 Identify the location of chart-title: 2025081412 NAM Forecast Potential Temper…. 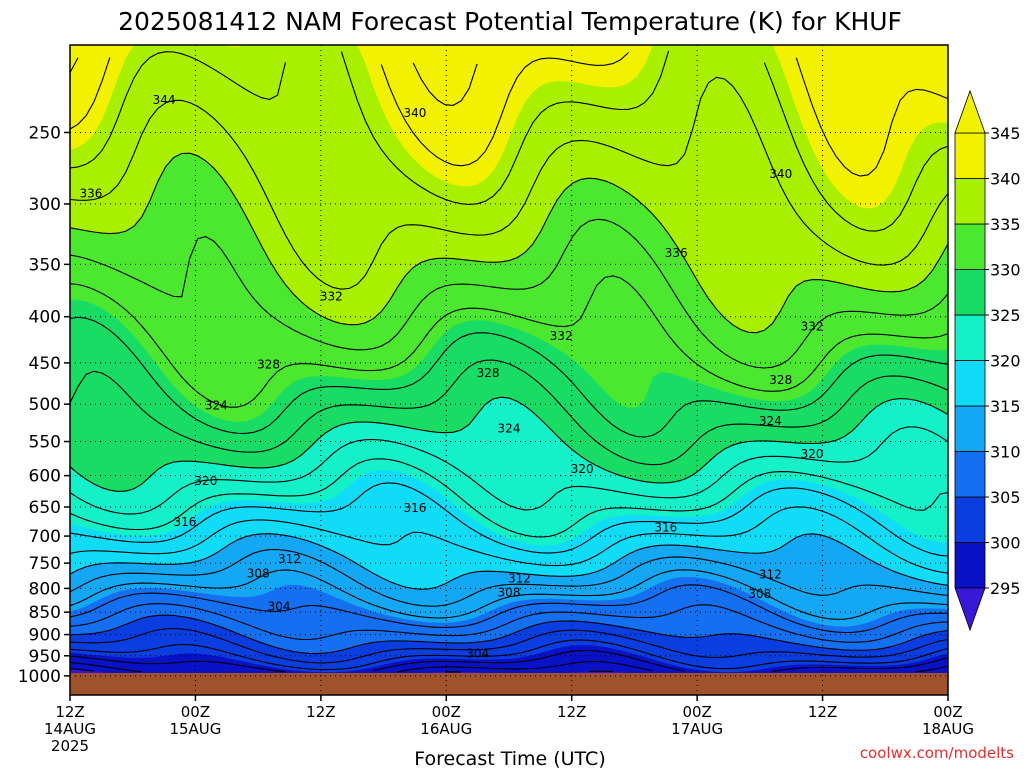
(510, 21).